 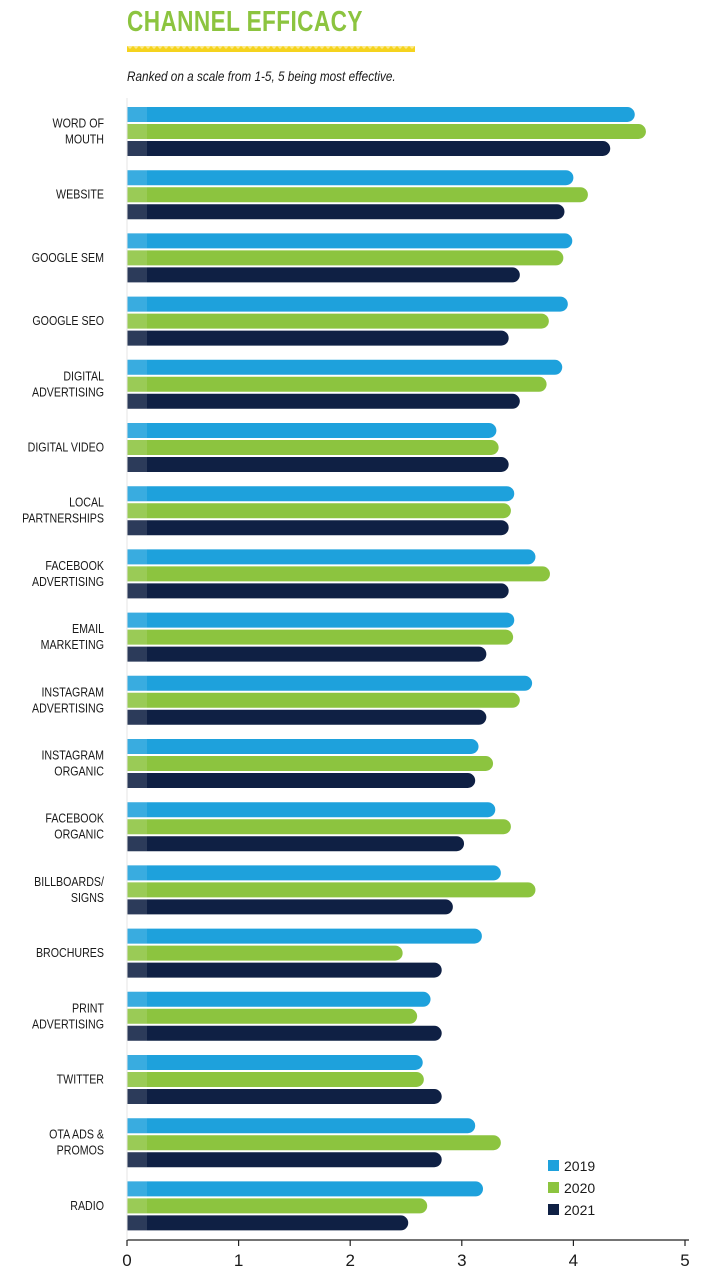 What do you see at coordinates (573, 1260) in the screenshot?
I see `x-tick-label: 4` at bounding box center [573, 1260].